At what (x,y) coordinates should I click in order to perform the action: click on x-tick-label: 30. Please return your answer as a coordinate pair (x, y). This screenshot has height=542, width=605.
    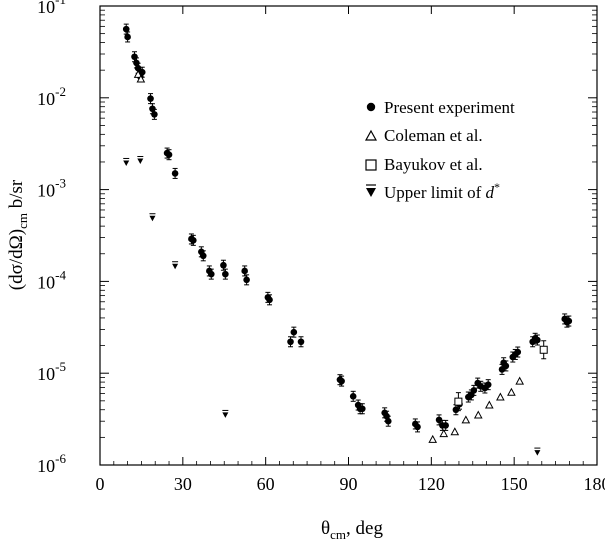
    Looking at the image, I should click on (183, 484).